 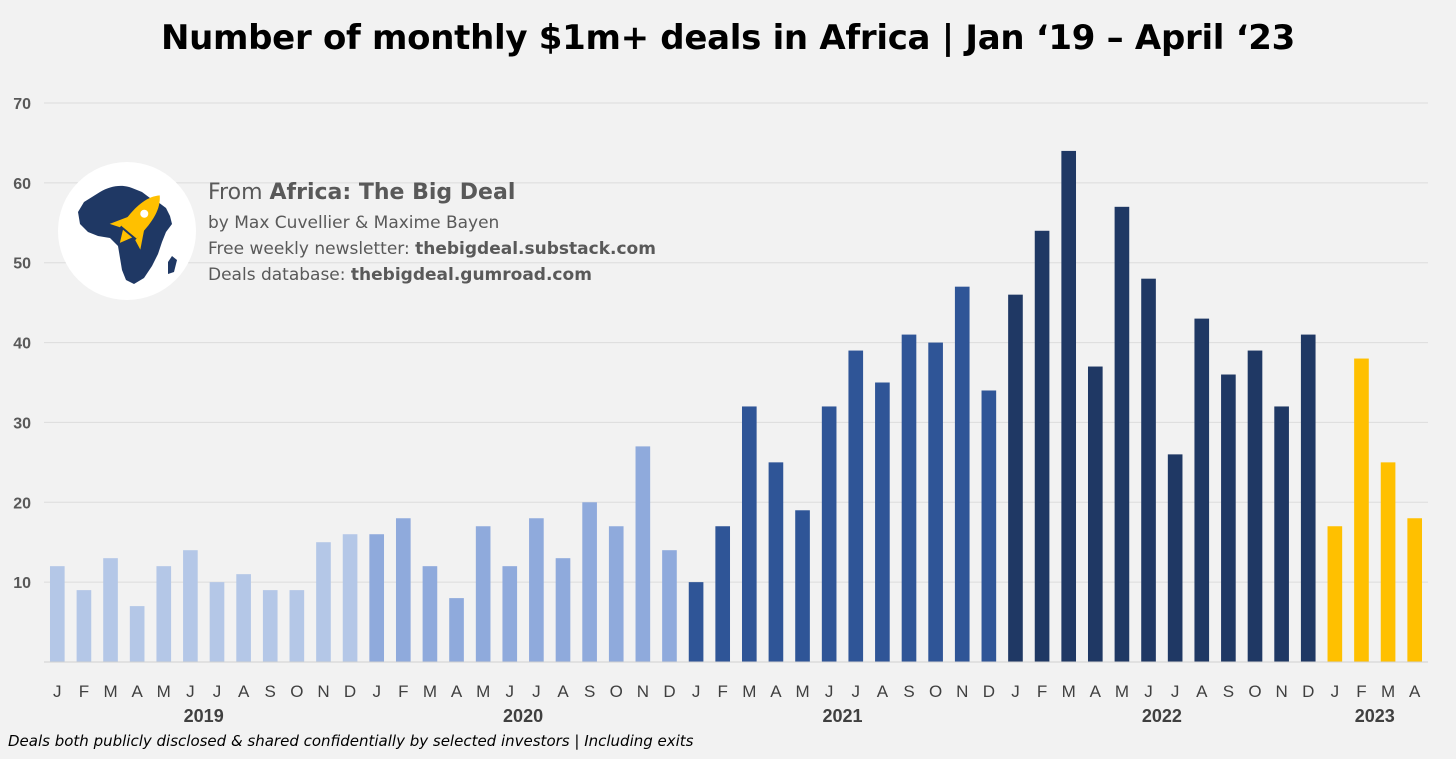 I want to click on month-tick-14: M, so click(x=430, y=691).